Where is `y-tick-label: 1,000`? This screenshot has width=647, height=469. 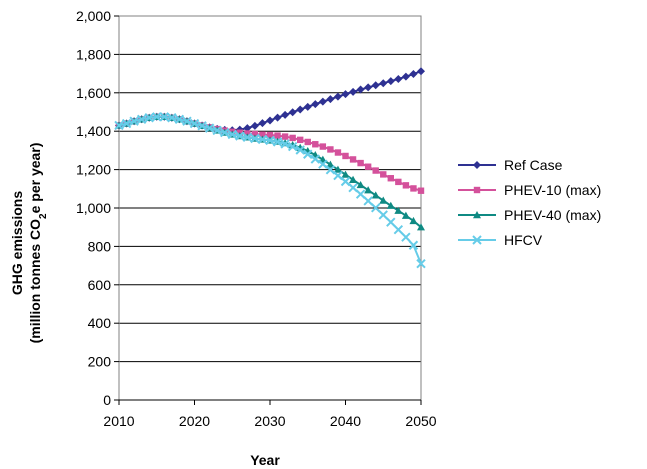 y-tick-label: 1,000 is located at coordinates (93, 208).